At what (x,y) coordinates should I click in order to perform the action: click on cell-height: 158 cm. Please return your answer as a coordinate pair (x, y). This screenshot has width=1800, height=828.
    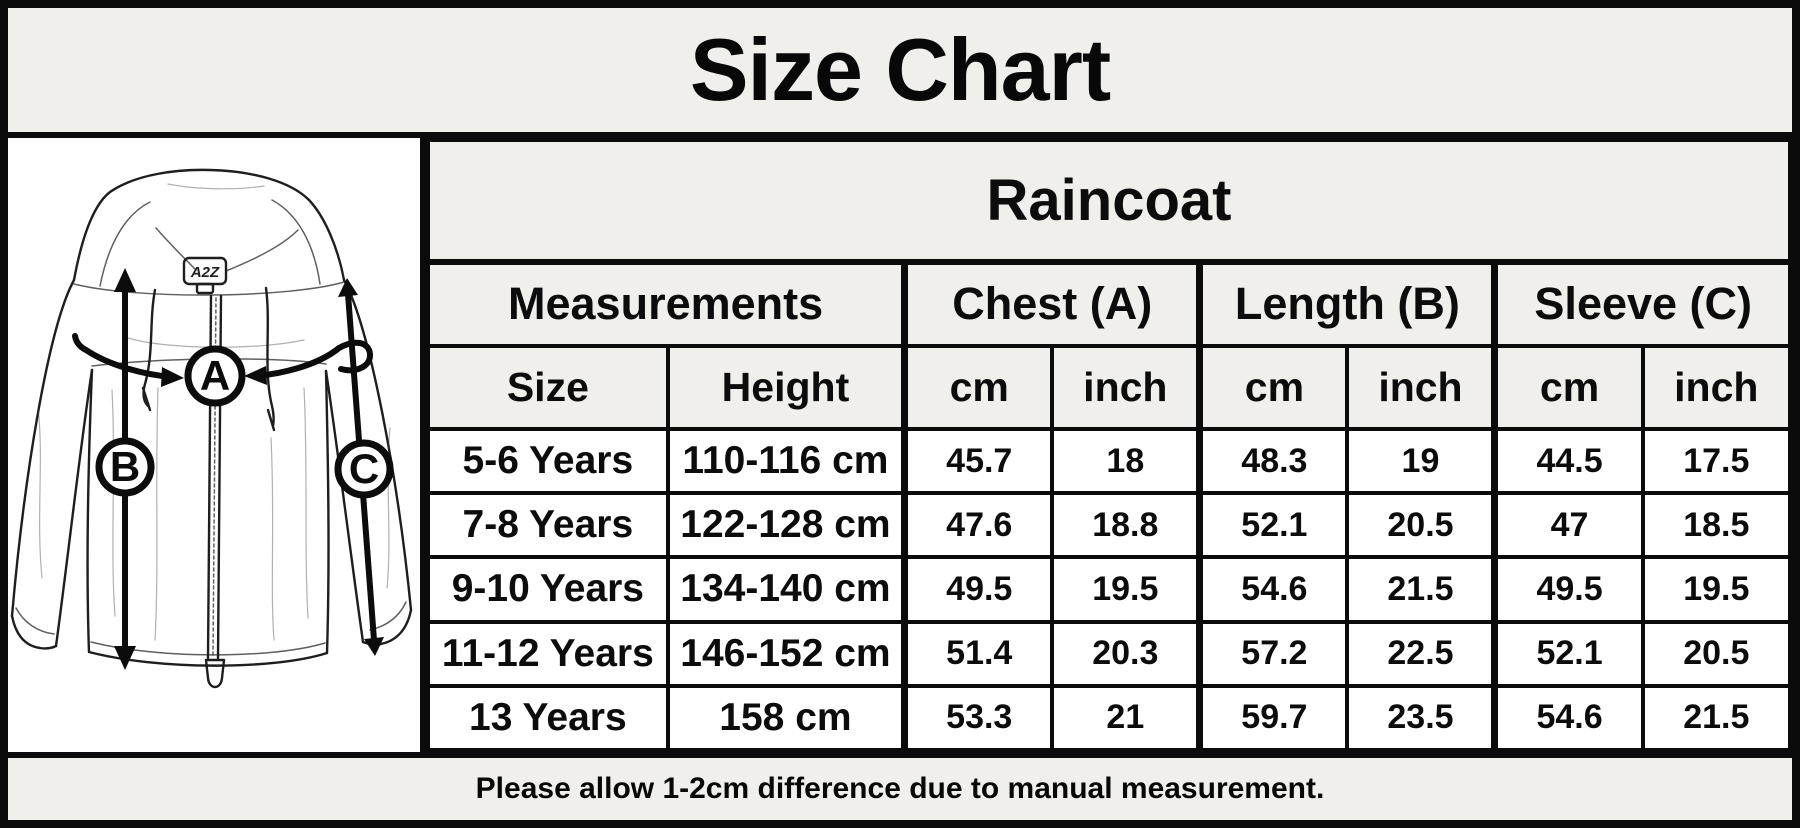
    Looking at the image, I should click on (786, 718).